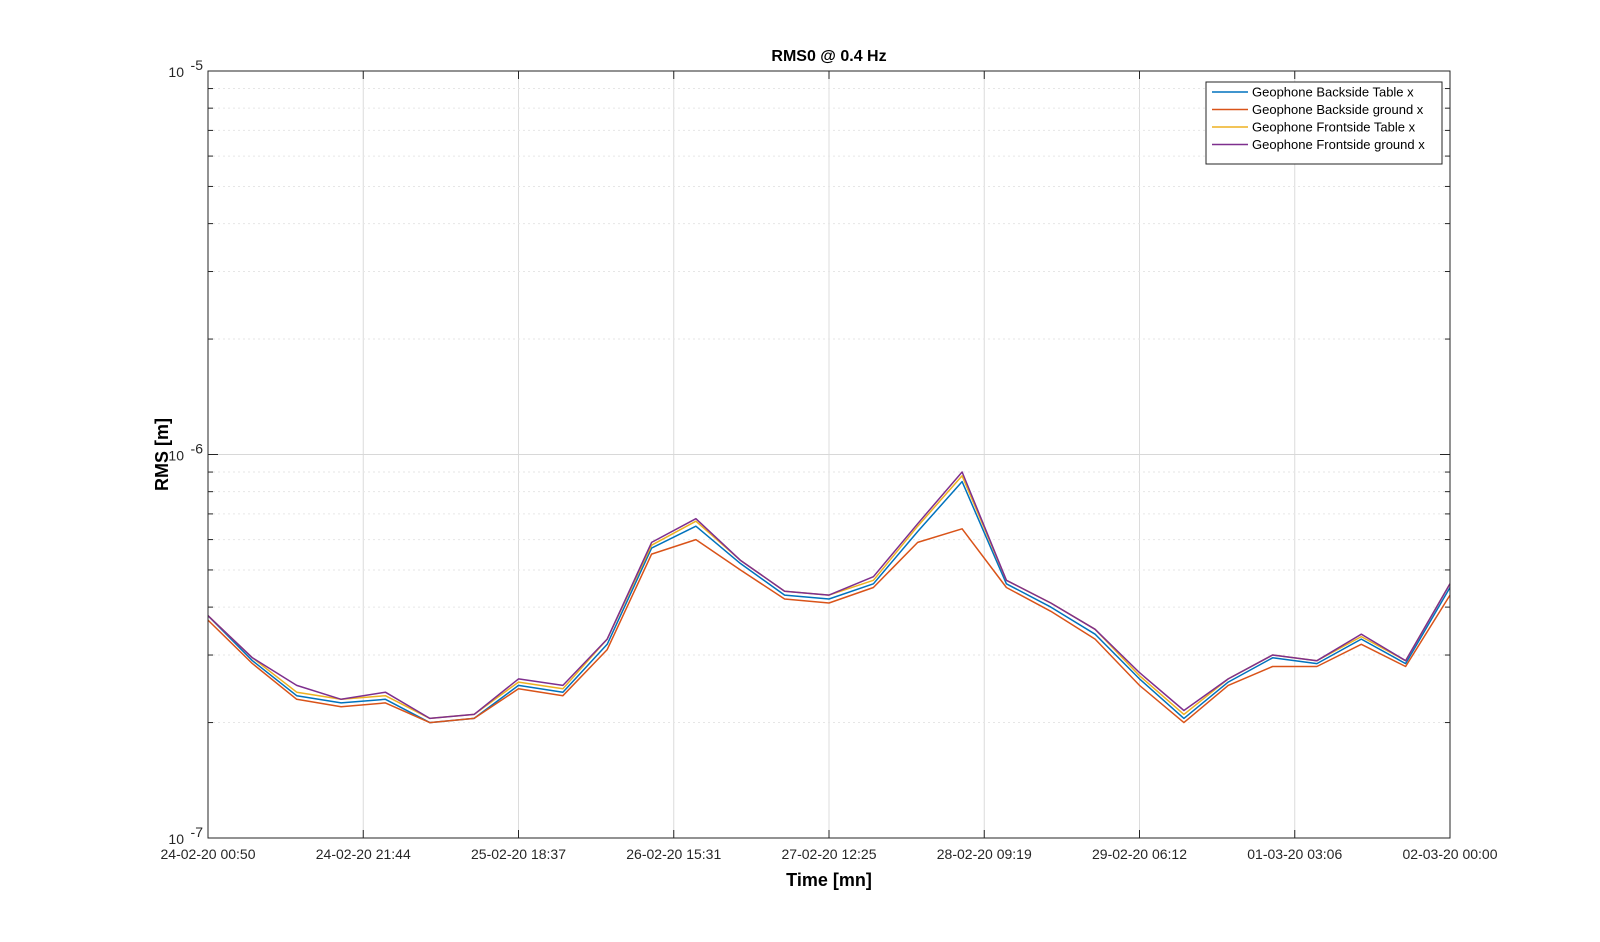 The height and width of the screenshot is (942, 1600). I want to click on x-tick-label: 01-03-20 03:06, so click(1294, 854).